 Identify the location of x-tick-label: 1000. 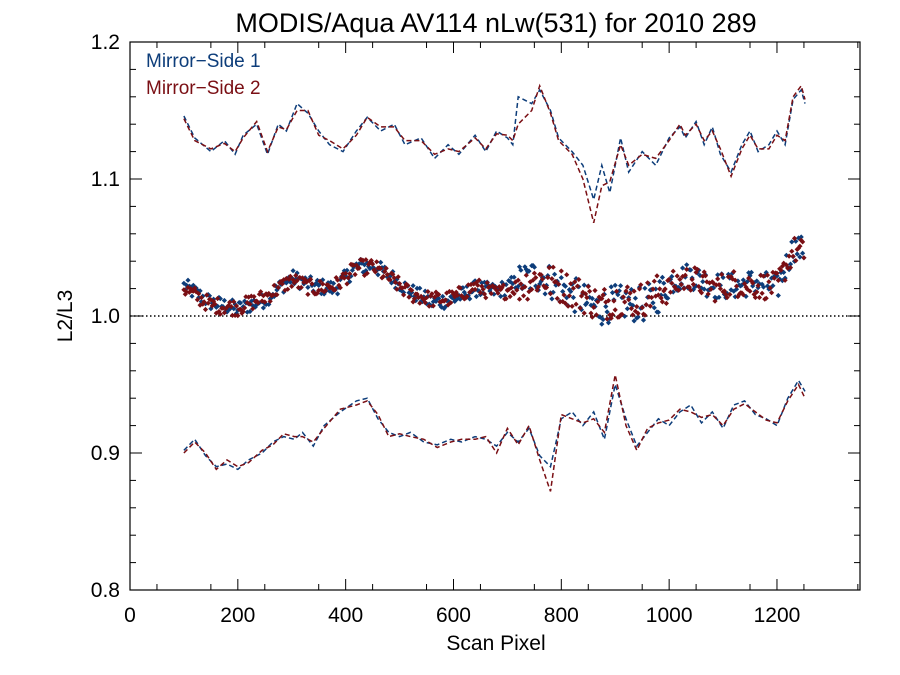
(669, 615).